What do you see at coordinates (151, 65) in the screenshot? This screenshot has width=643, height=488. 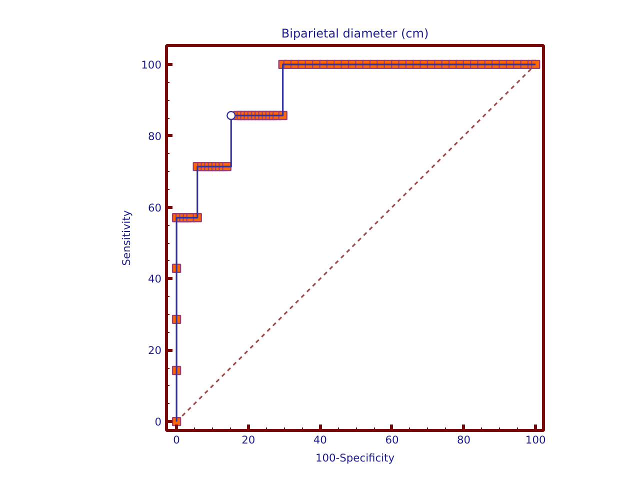 I see `y-tick-label: 100` at bounding box center [151, 65].